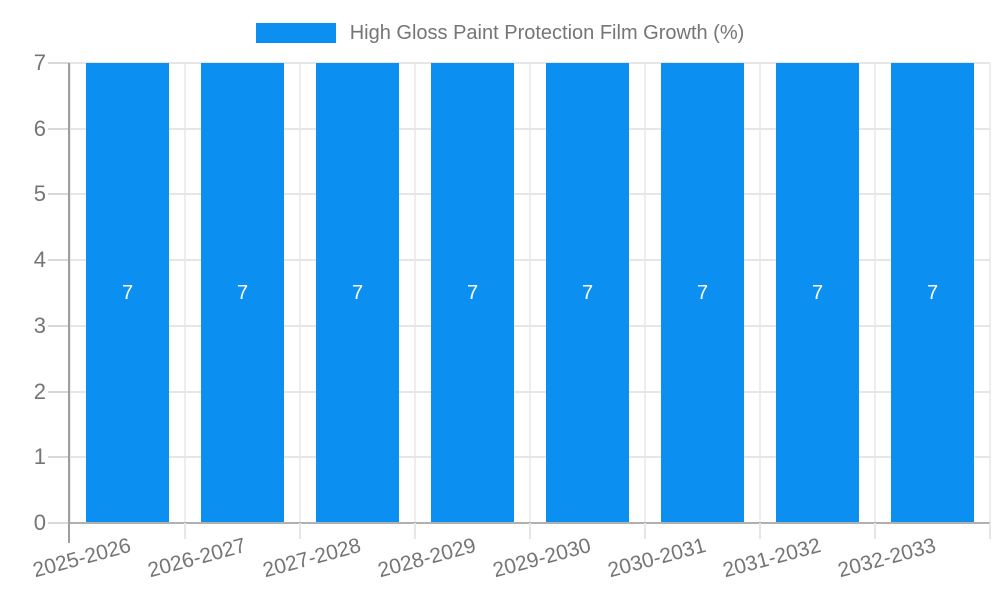 The width and height of the screenshot is (1000, 600). What do you see at coordinates (39, 128) in the screenshot?
I see `y-axis-label: 6` at bounding box center [39, 128].